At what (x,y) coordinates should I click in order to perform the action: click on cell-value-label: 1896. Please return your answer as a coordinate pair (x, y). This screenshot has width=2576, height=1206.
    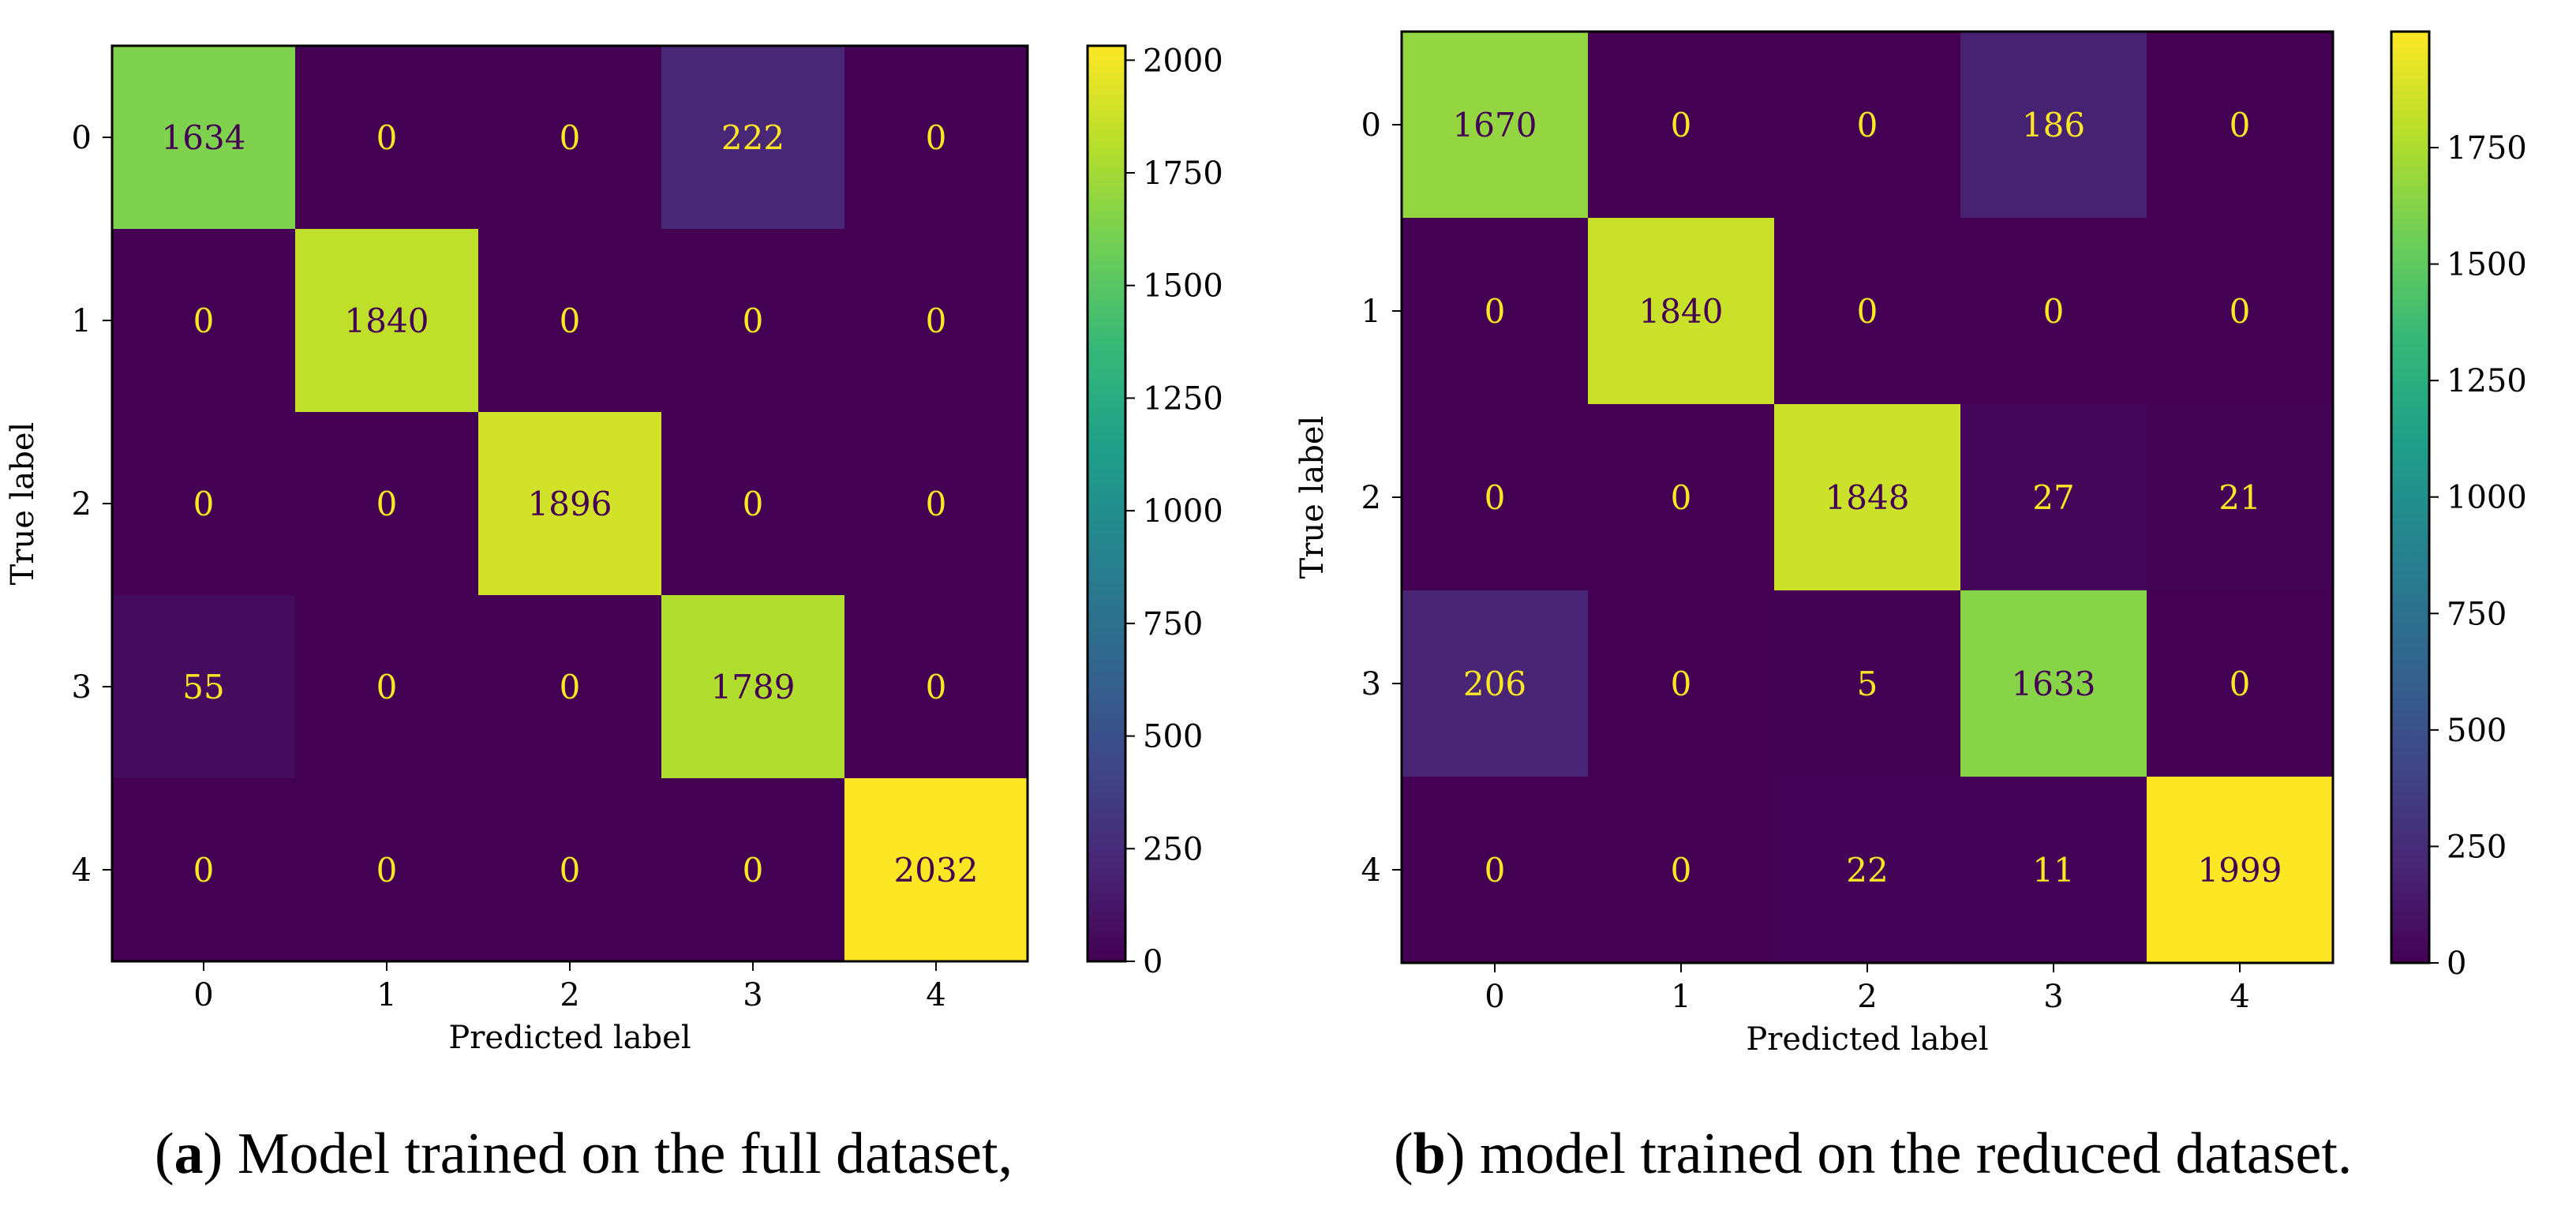
    Looking at the image, I should click on (570, 504).